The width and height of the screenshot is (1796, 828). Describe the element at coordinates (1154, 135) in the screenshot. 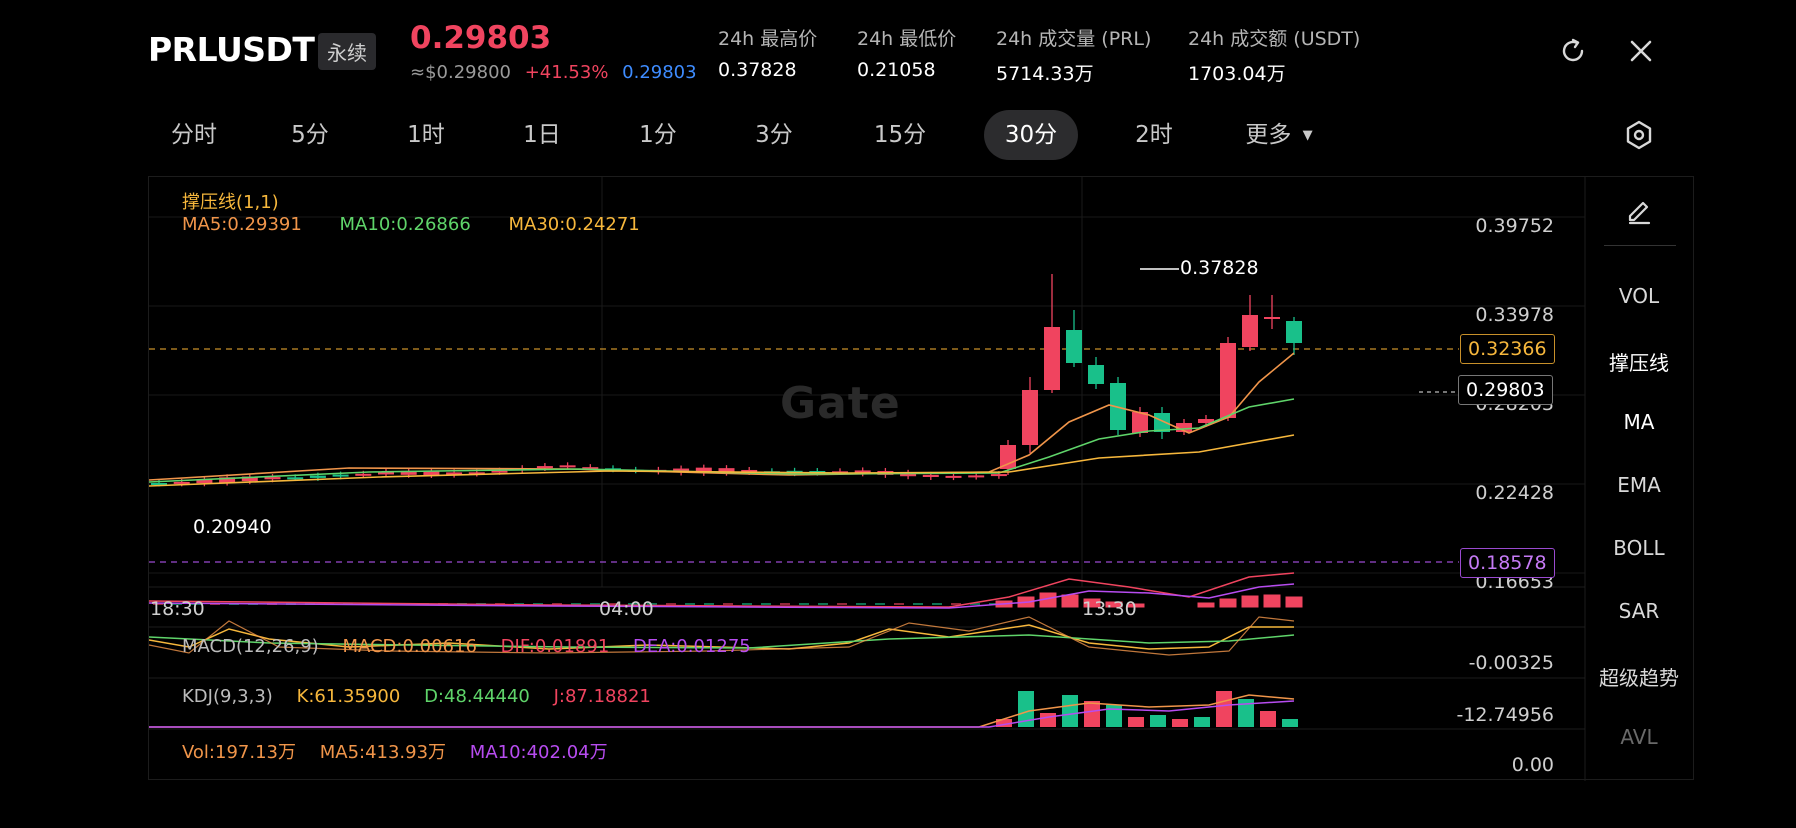

I see `tab-2h: 2时` at that location.